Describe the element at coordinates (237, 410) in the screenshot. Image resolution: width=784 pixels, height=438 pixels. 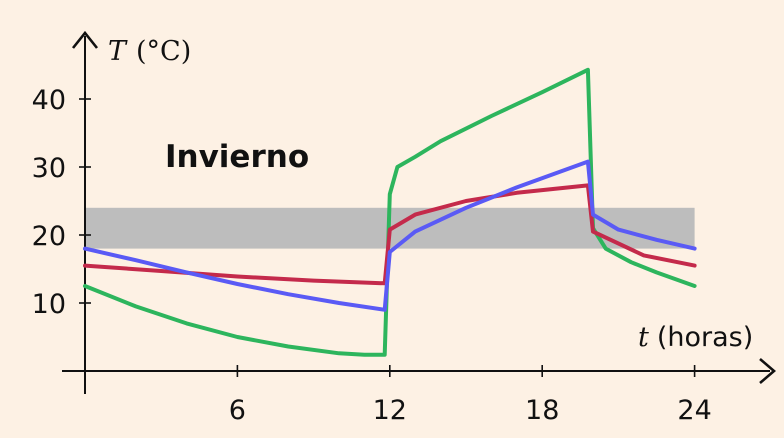
I see `x-tick-label: 6` at that location.